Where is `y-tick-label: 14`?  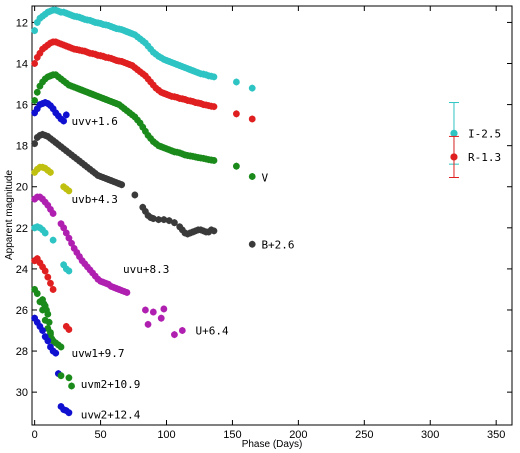
y-tick-label: 14 is located at coordinates (22, 65).